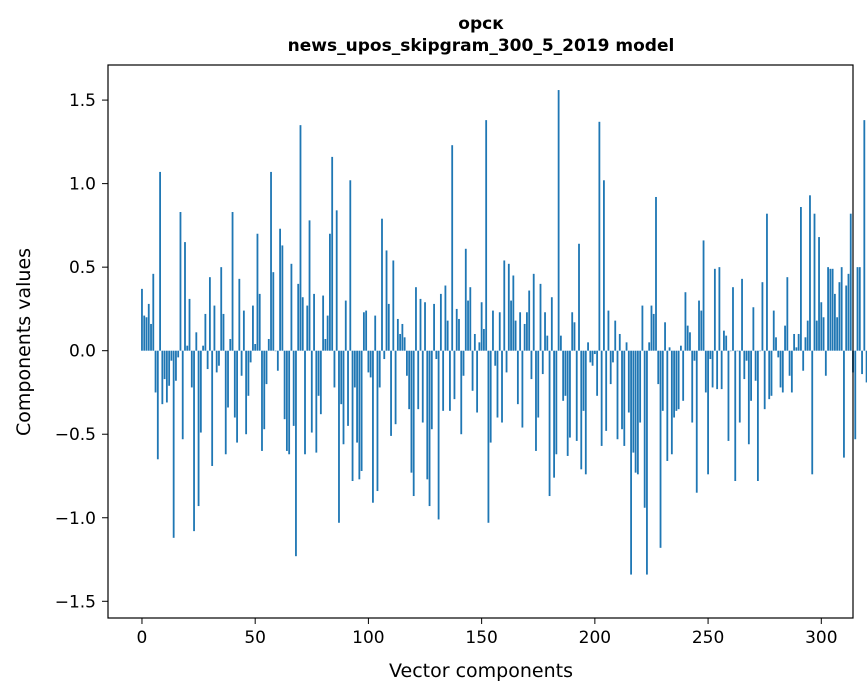  I want to click on y-tick-label-6: 1.5, so click(82, 101).